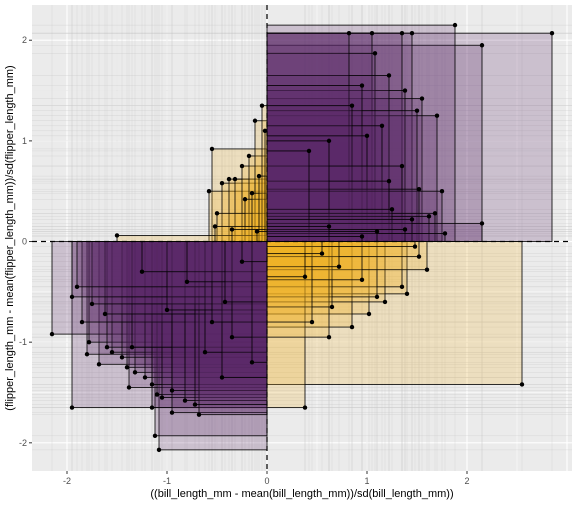 The height and width of the screenshot is (509, 576). What do you see at coordinates (67, 481) in the screenshot?
I see `x-axis-tick-label: -2` at bounding box center [67, 481].